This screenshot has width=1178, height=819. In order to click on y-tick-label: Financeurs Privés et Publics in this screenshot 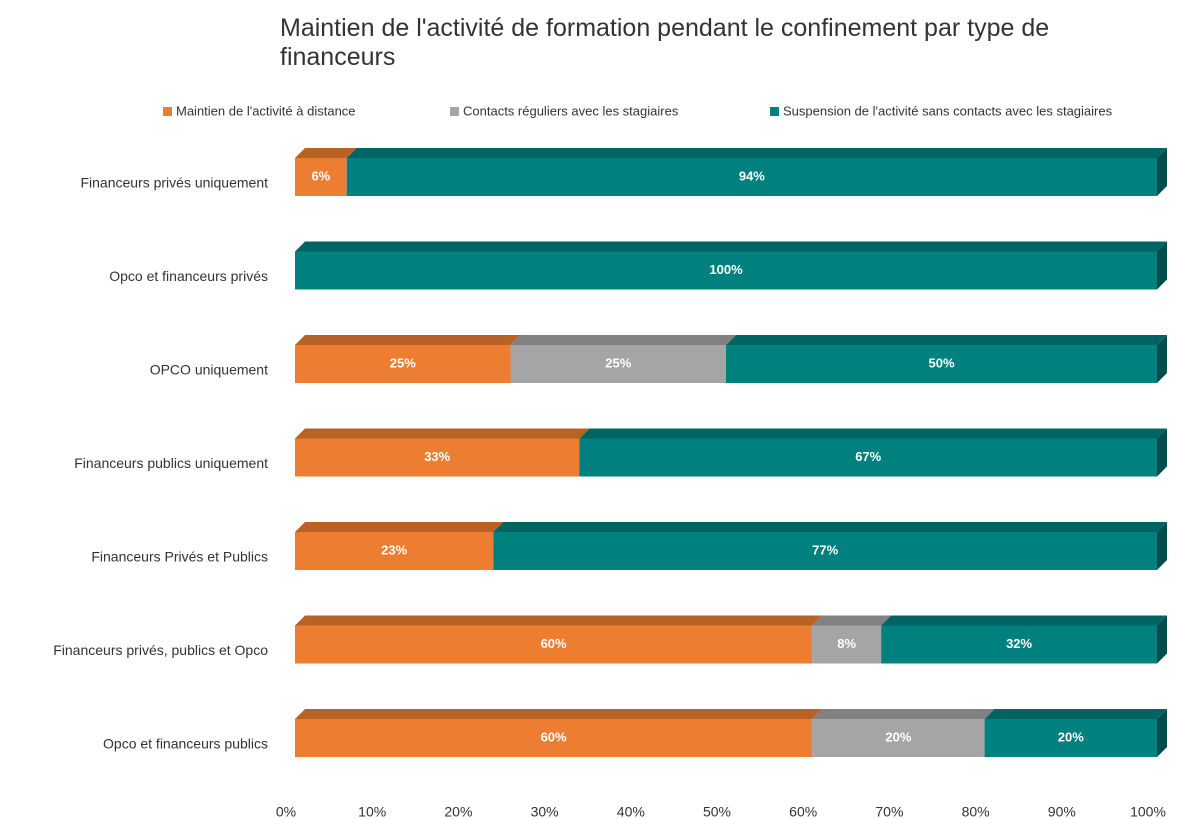, I will do `click(179, 557)`.